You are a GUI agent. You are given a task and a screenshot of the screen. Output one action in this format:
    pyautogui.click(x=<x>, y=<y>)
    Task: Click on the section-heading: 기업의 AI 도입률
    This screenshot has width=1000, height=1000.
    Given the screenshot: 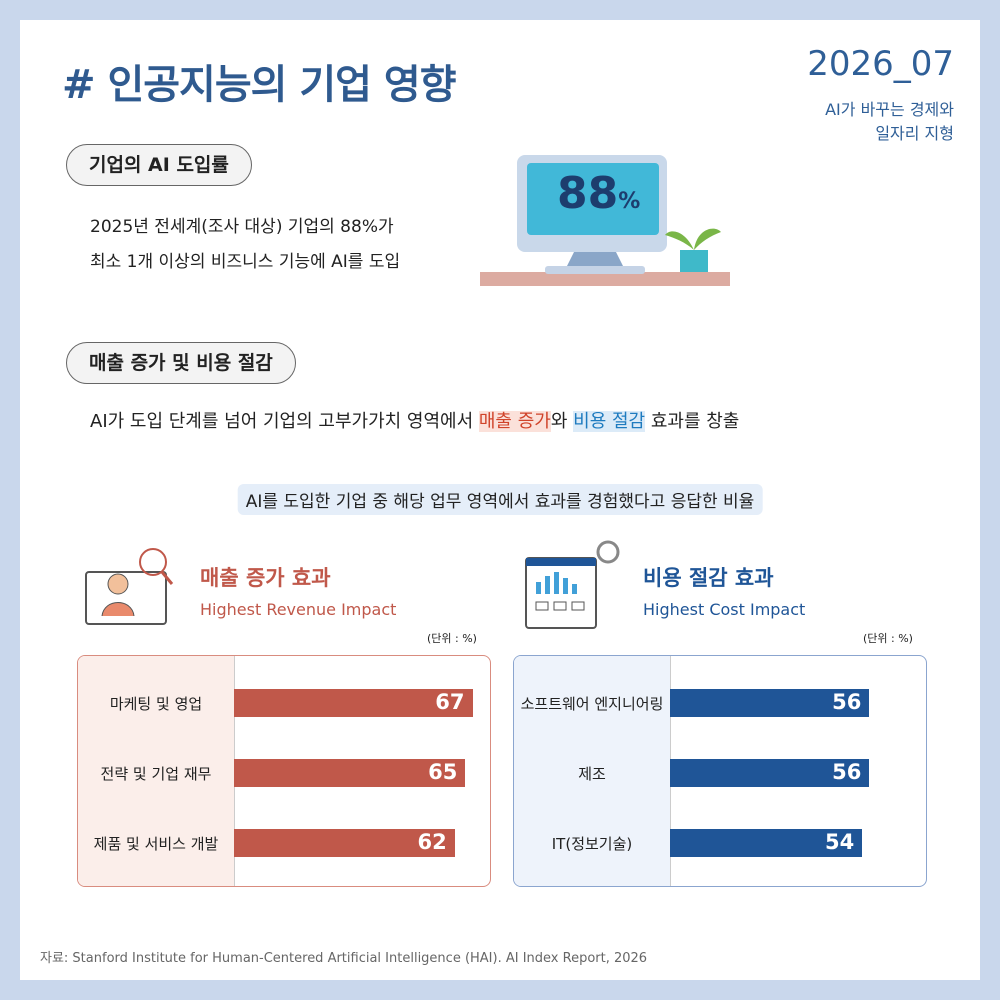 What is the action you would take?
    pyautogui.click(x=159, y=165)
    